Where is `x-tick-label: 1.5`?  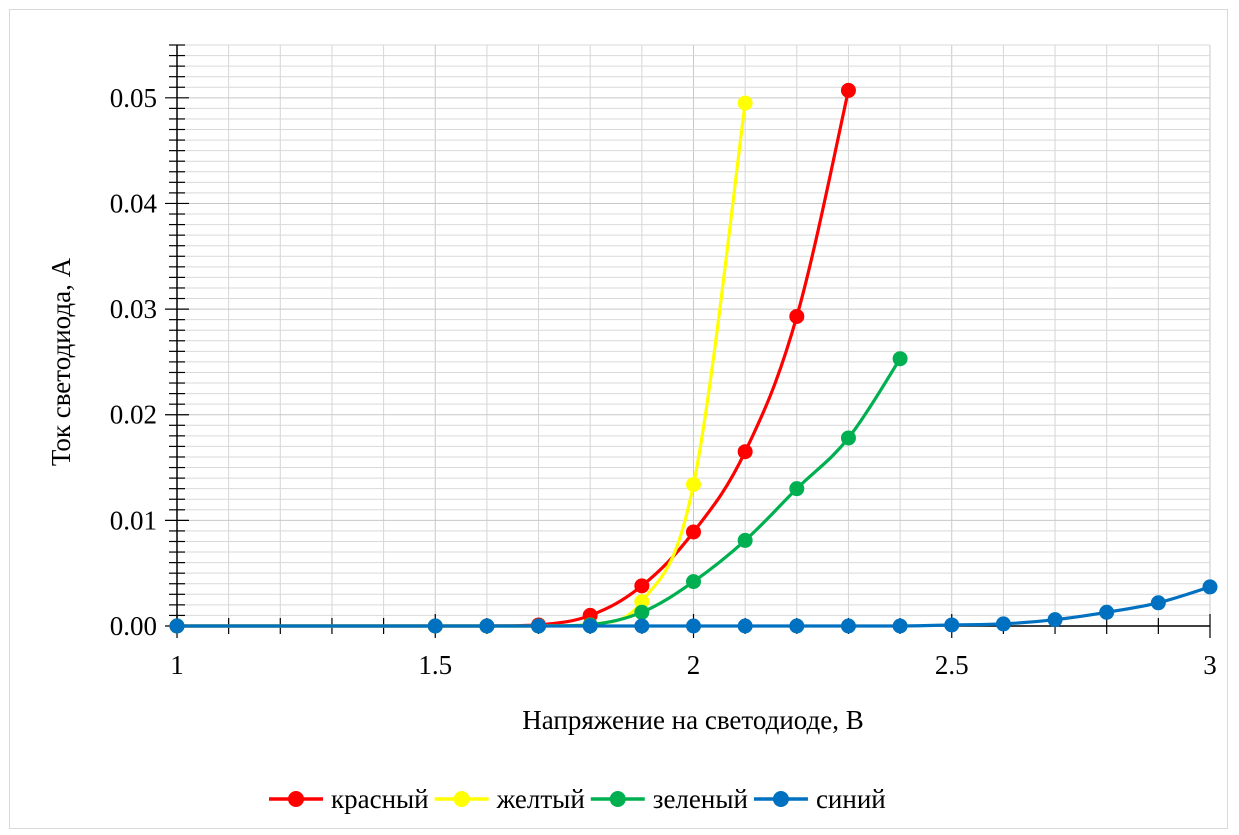 x-tick-label: 1.5 is located at coordinates (435, 665).